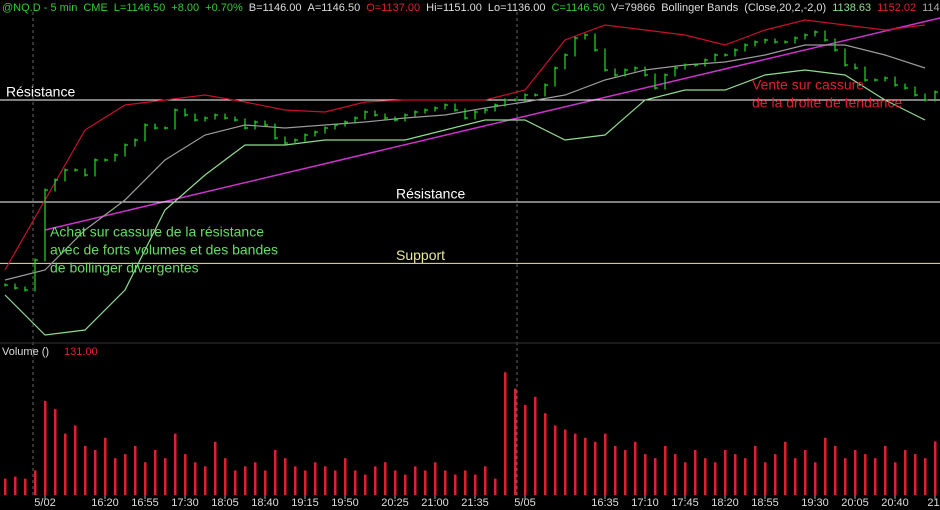 This screenshot has width=940, height=510. What do you see at coordinates (855, 503) in the screenshot?
I see `x-tick-label: 20:05` at bounding box center [855, 503].